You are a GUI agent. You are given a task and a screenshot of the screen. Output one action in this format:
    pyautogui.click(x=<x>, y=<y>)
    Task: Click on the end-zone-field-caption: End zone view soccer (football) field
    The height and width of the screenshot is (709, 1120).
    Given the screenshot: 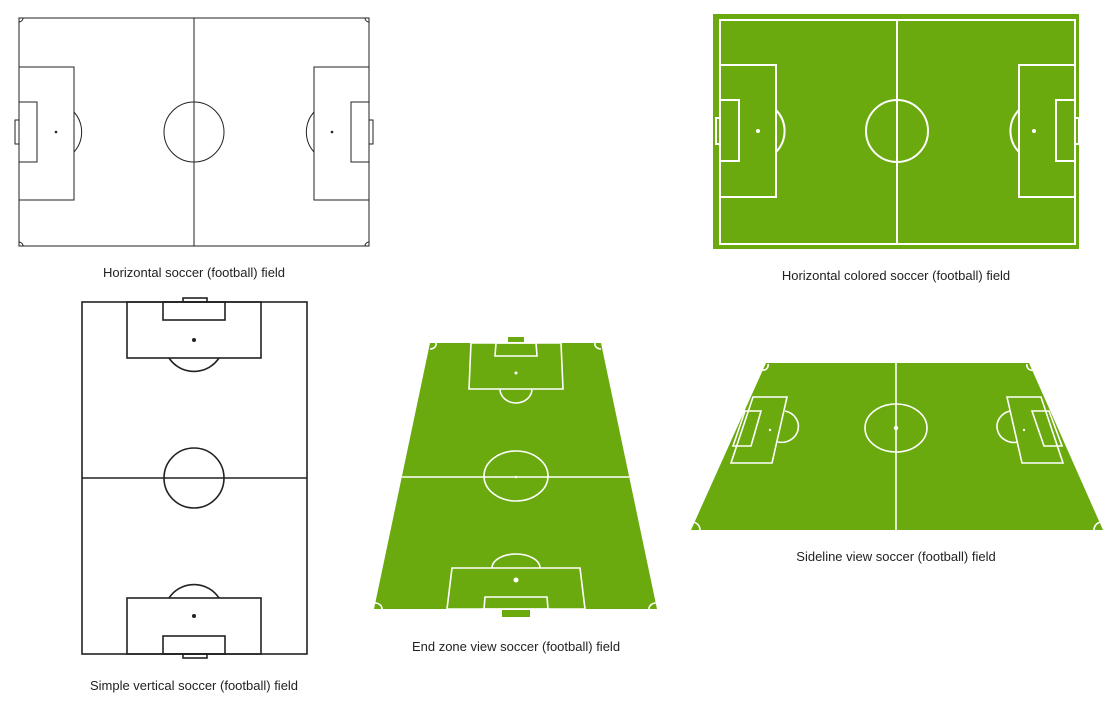 What is the action you would take?
    pyautogui.click(x=516, y=646)
    